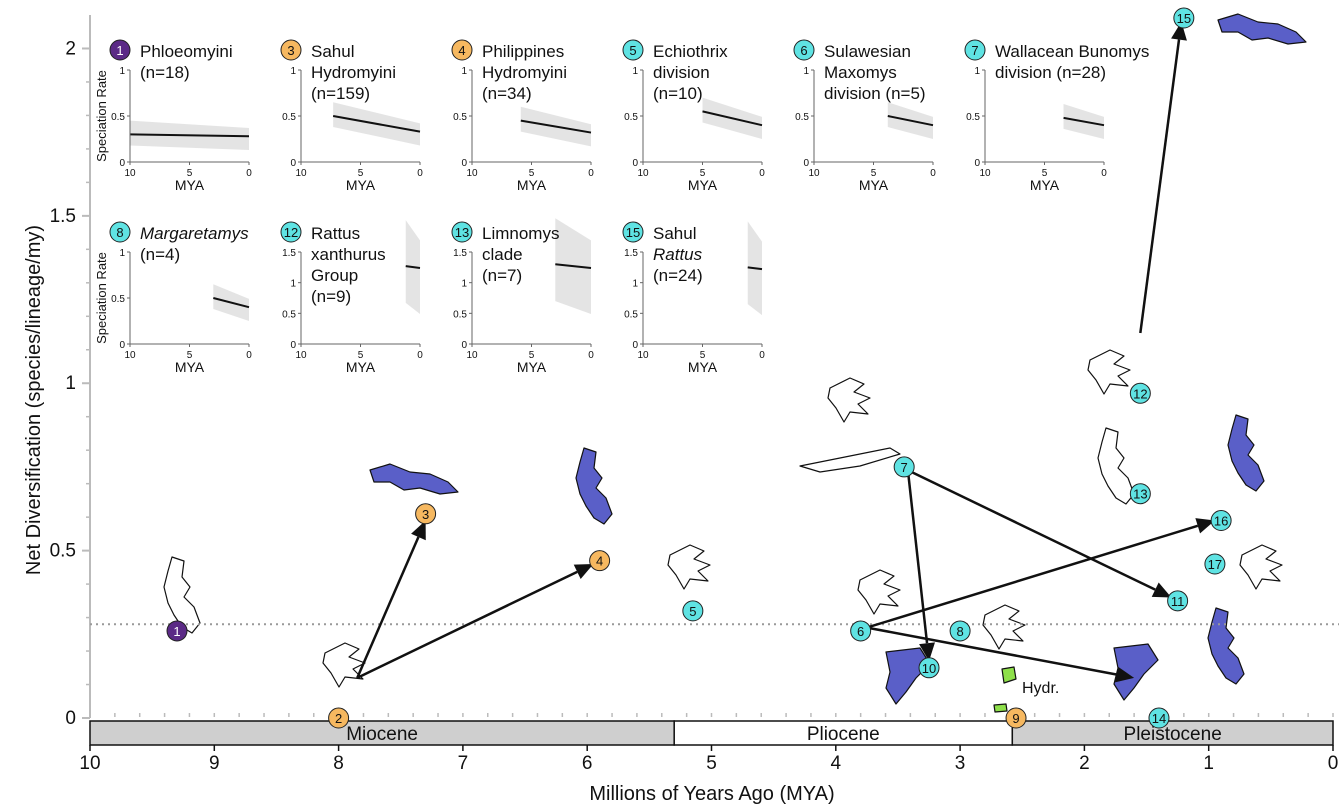 The image size is (1339, 808). I want to click on node-label: 11, so click(1178, 601).